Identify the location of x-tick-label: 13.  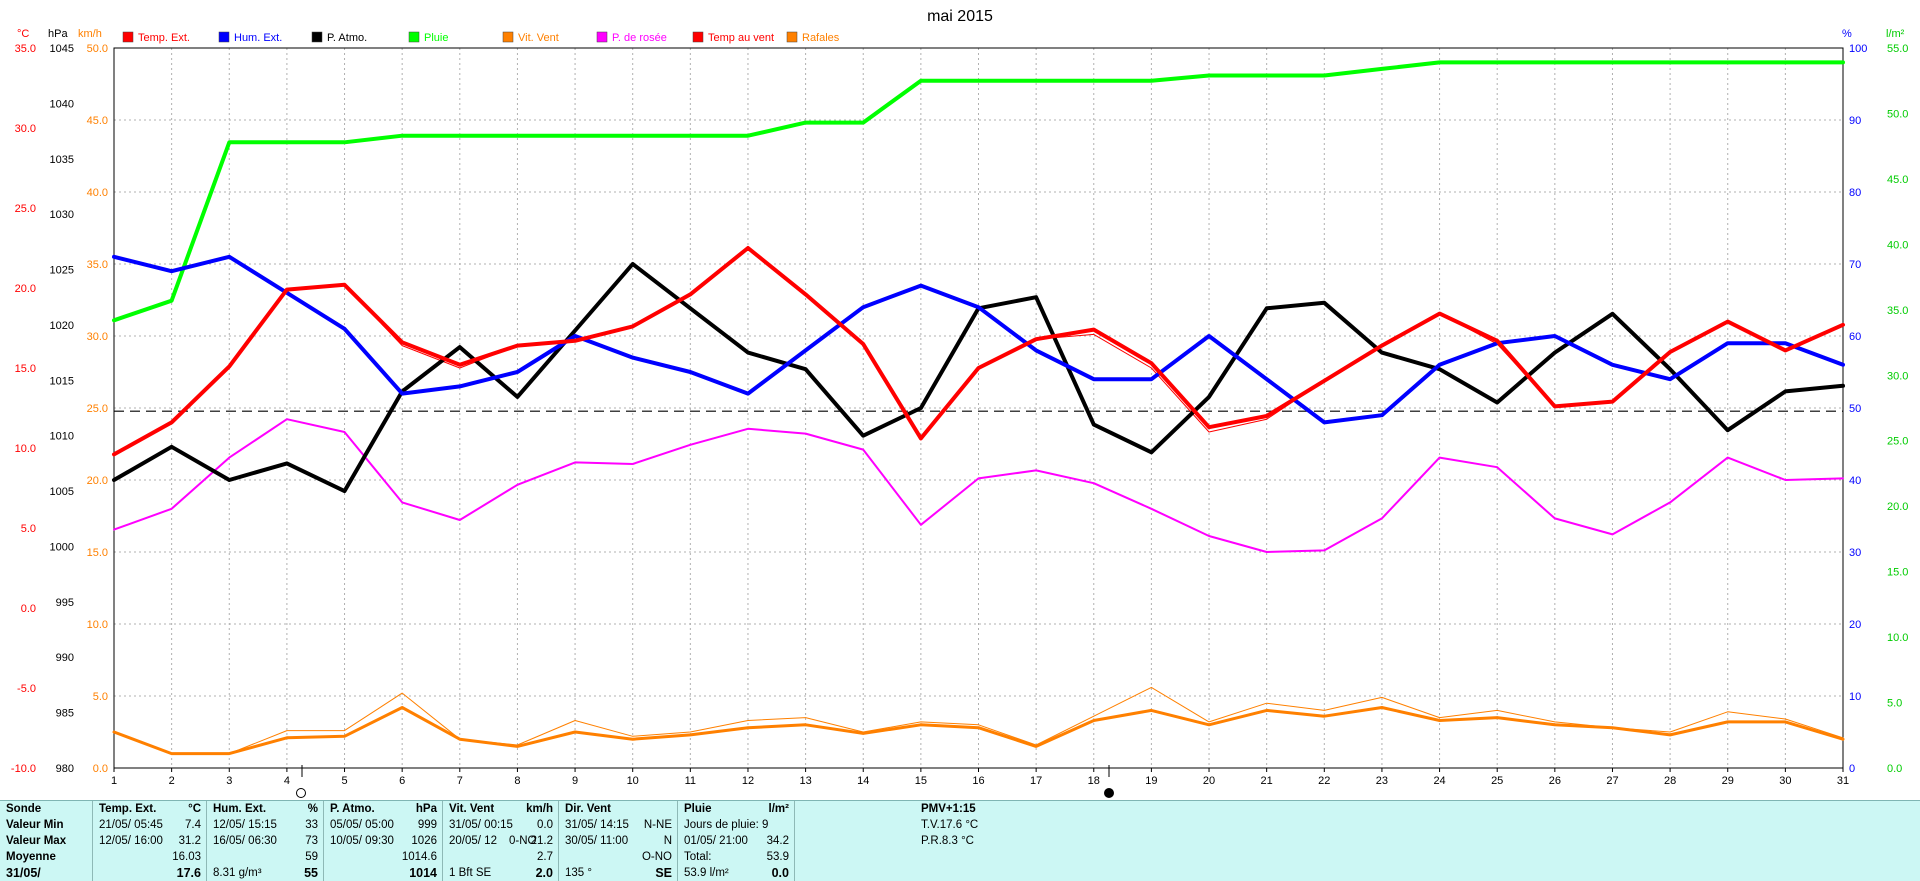
(805, 781).